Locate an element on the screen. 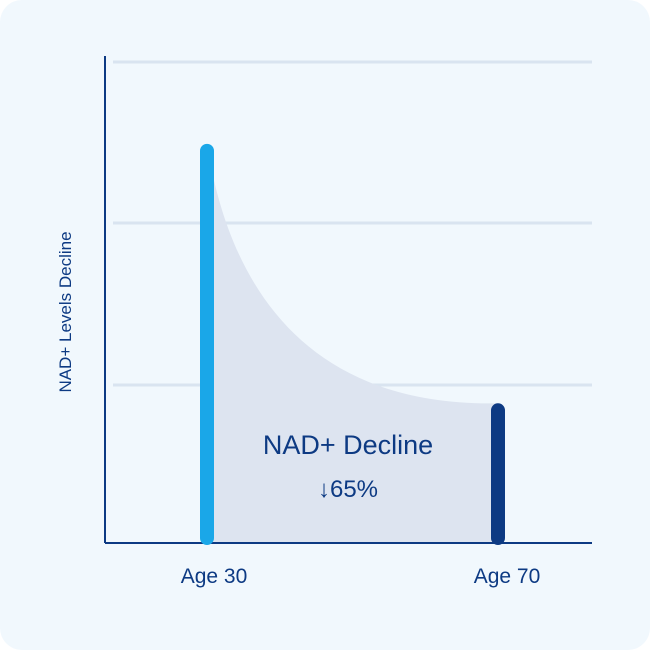 The width and height of the screenshot is (650, 650). x-tick-label-age-70: Age 70 is located at coordinates (507, 576).